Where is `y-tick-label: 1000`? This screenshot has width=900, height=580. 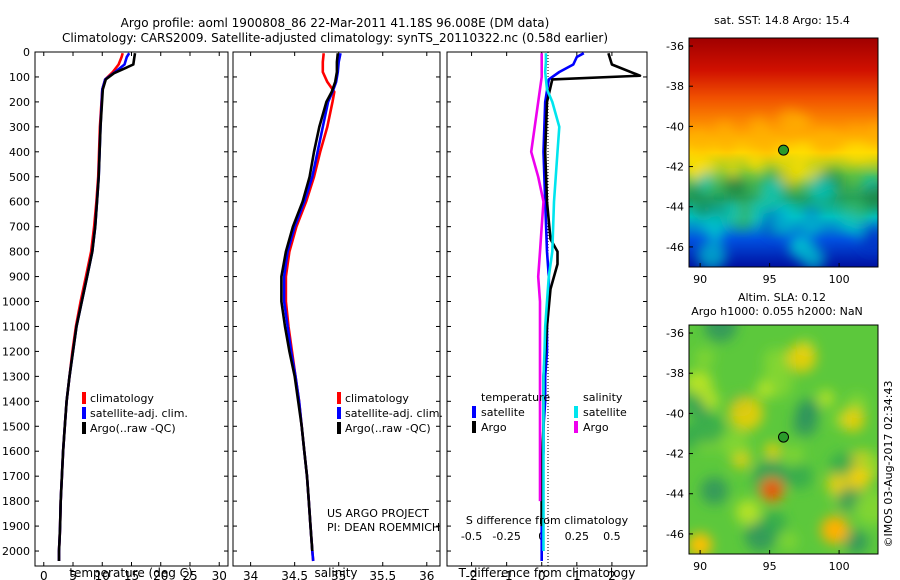
y-tick-label: 1000 is located at coordinates (16, 302).